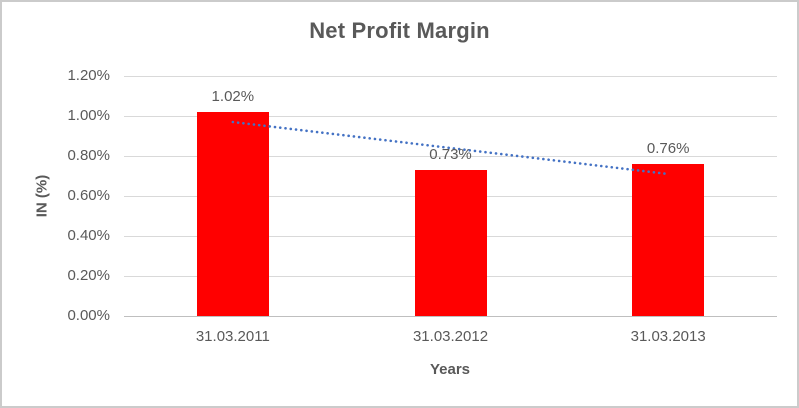  Describe the element at coordinates (450, 316) in the screenshot. I see `x-axis-line` at that location.